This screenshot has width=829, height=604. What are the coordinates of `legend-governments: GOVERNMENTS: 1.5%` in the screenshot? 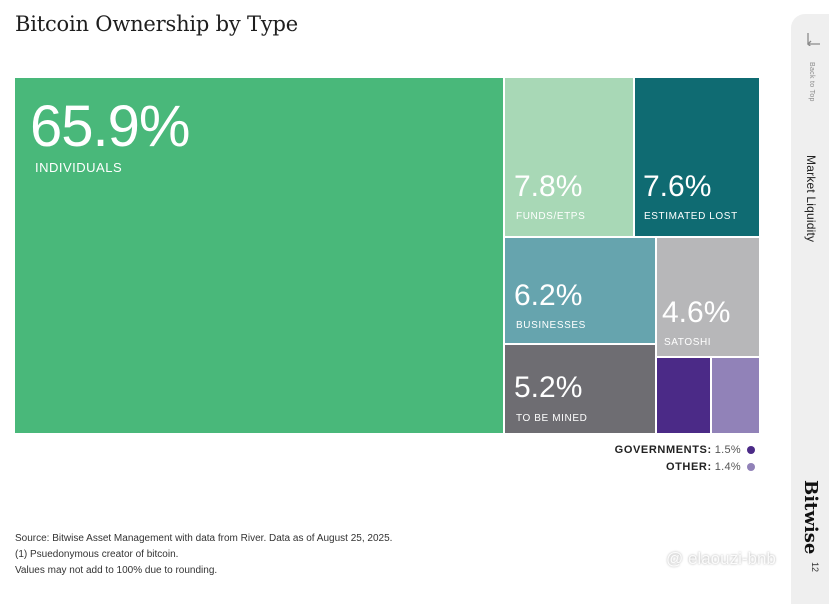 It's located at (685, 450).